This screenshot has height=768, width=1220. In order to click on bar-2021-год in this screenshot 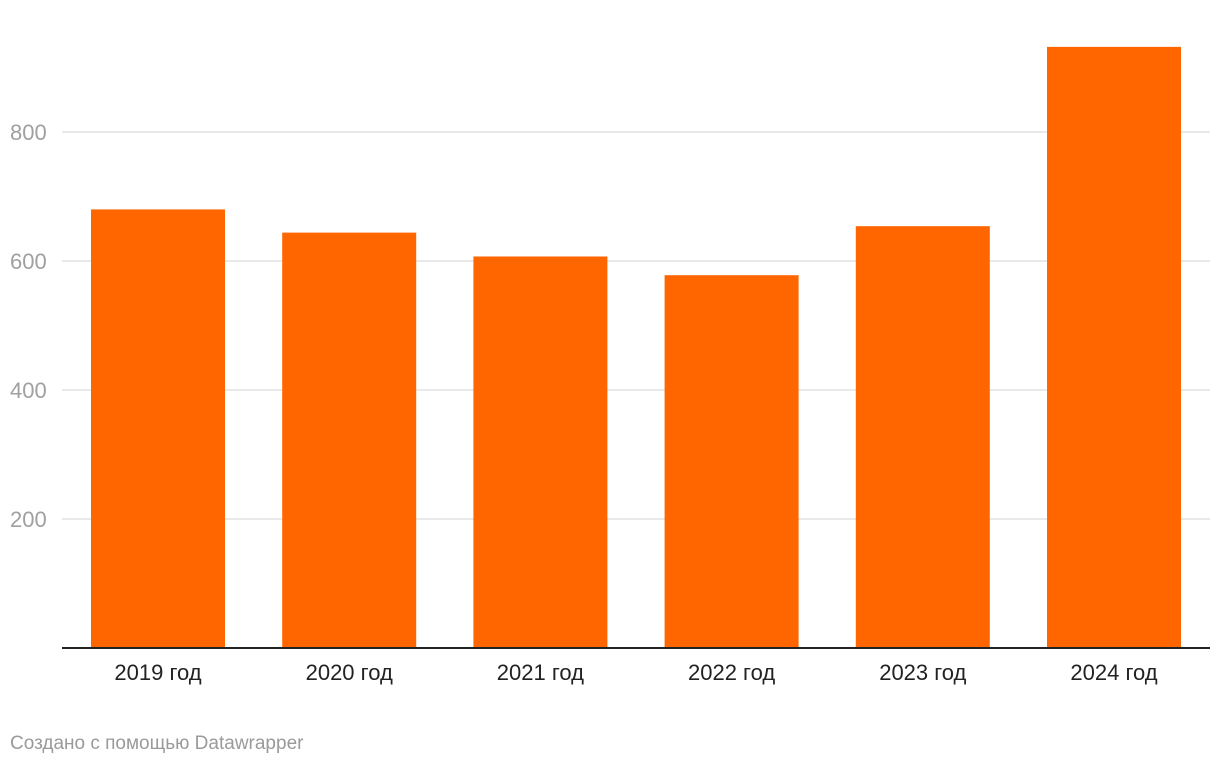, I will do `click(540, 452)`.